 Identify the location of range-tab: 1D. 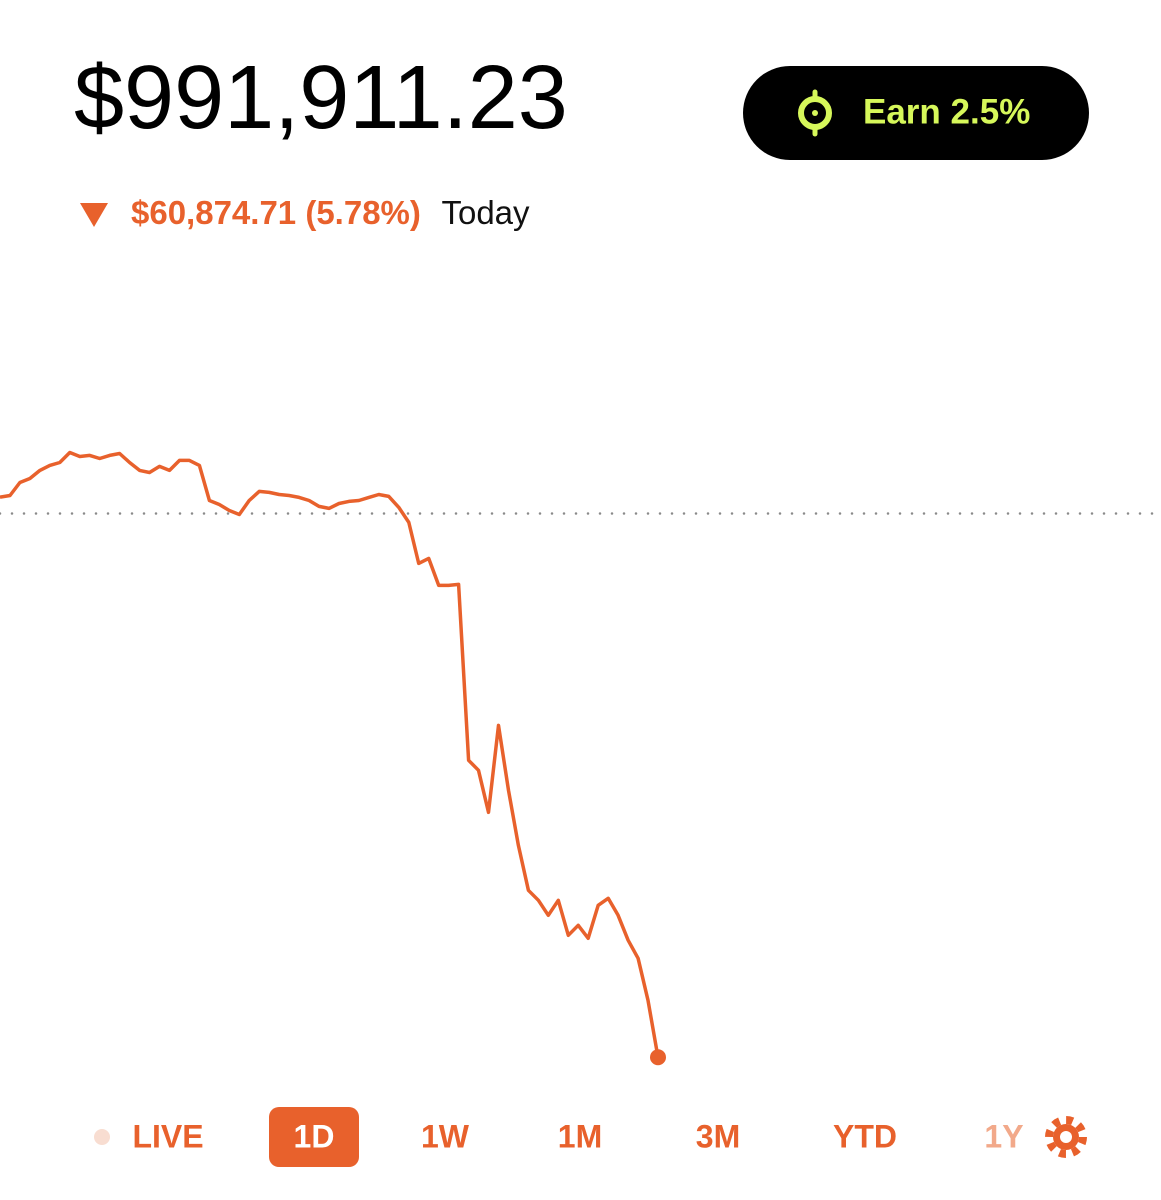
(314, 1136).